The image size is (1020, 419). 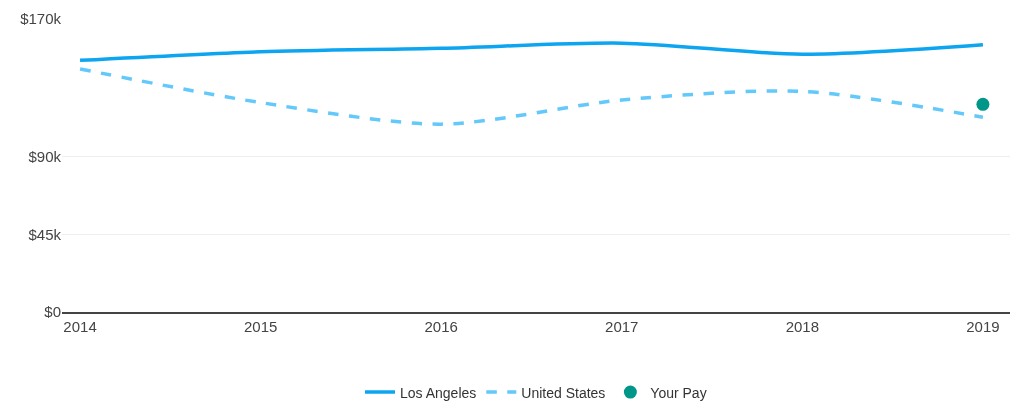 I want to click on x-tick-label: 2016, so click(x=441, y=326).